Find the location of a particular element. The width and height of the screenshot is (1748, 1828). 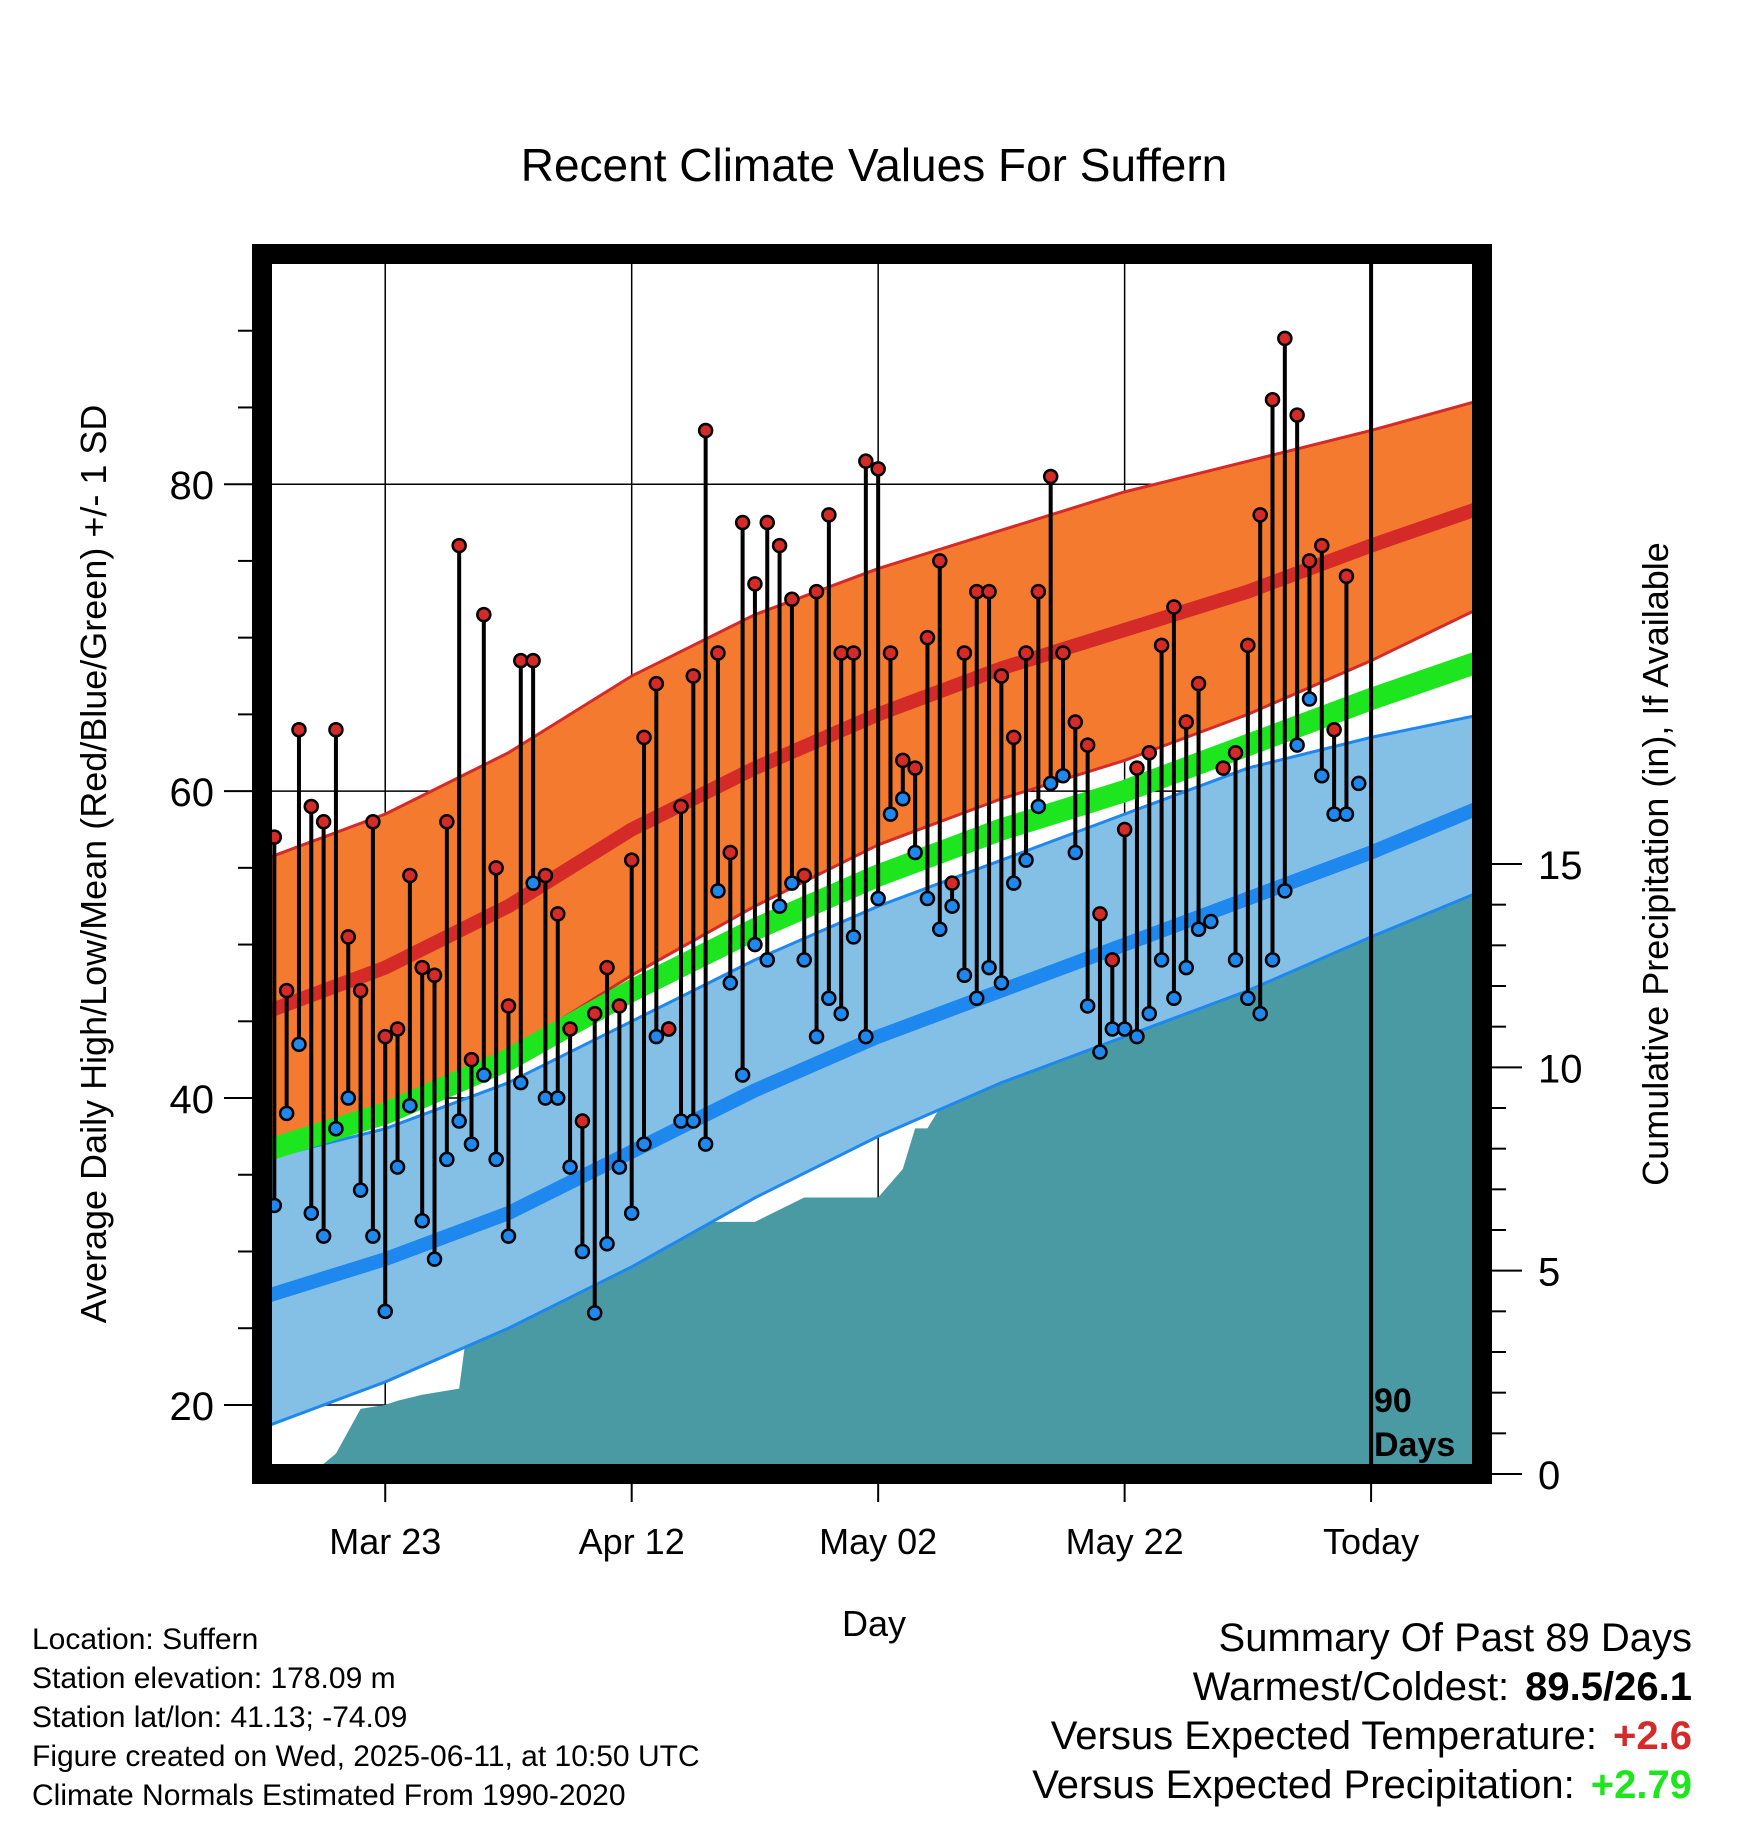

info-normals: Climate Normals Estimated From 1990-2020 is located at coordinates (329, 1795).